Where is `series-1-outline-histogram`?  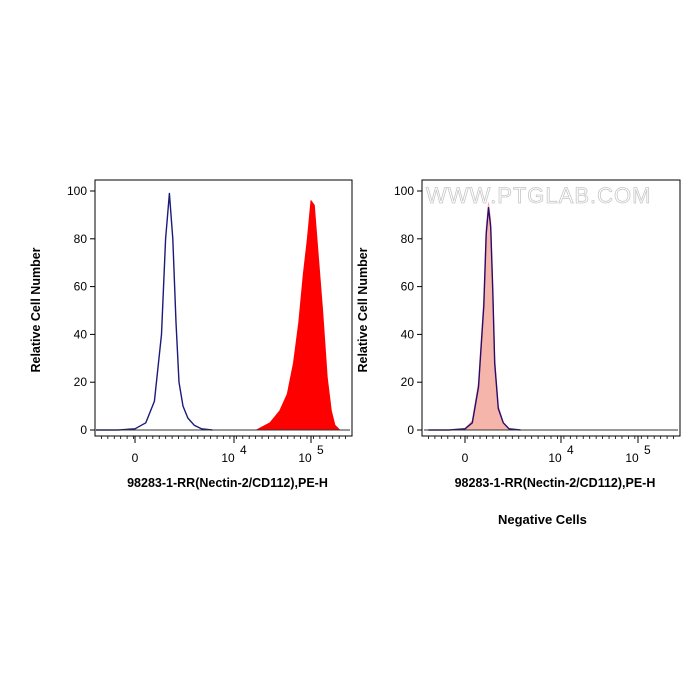 series-1-outline-histogram is located at coordinates (474, 319).